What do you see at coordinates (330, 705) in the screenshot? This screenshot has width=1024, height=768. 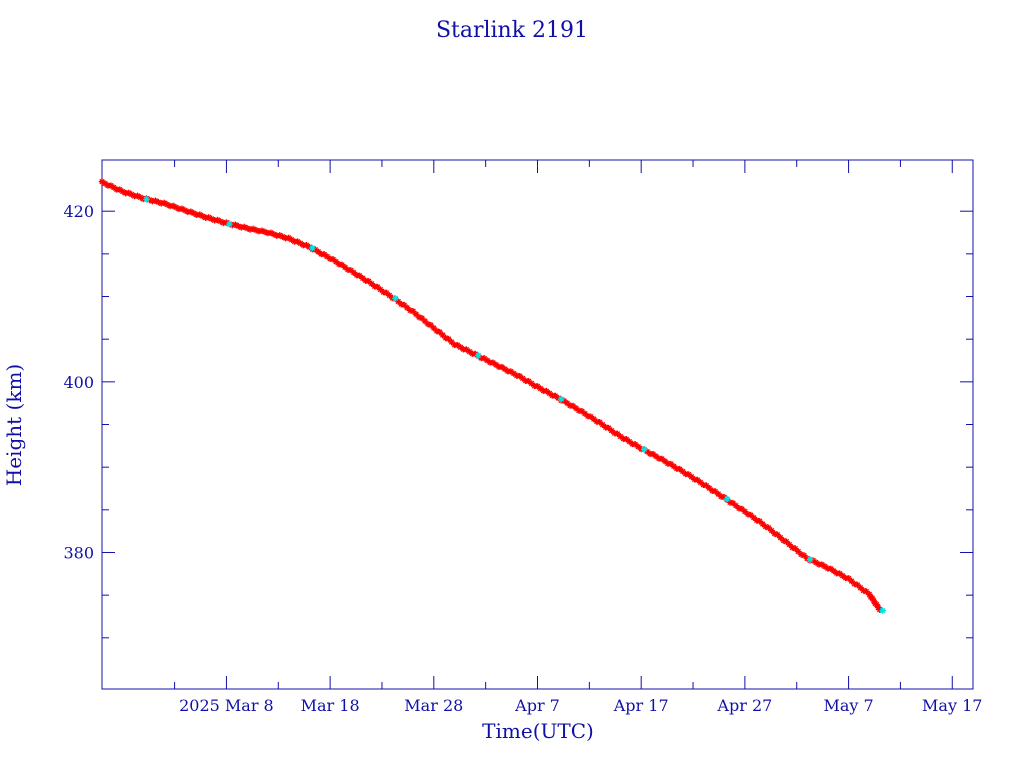 I see `x-tick-label: Mar 18` at bounding box center [330, 705].